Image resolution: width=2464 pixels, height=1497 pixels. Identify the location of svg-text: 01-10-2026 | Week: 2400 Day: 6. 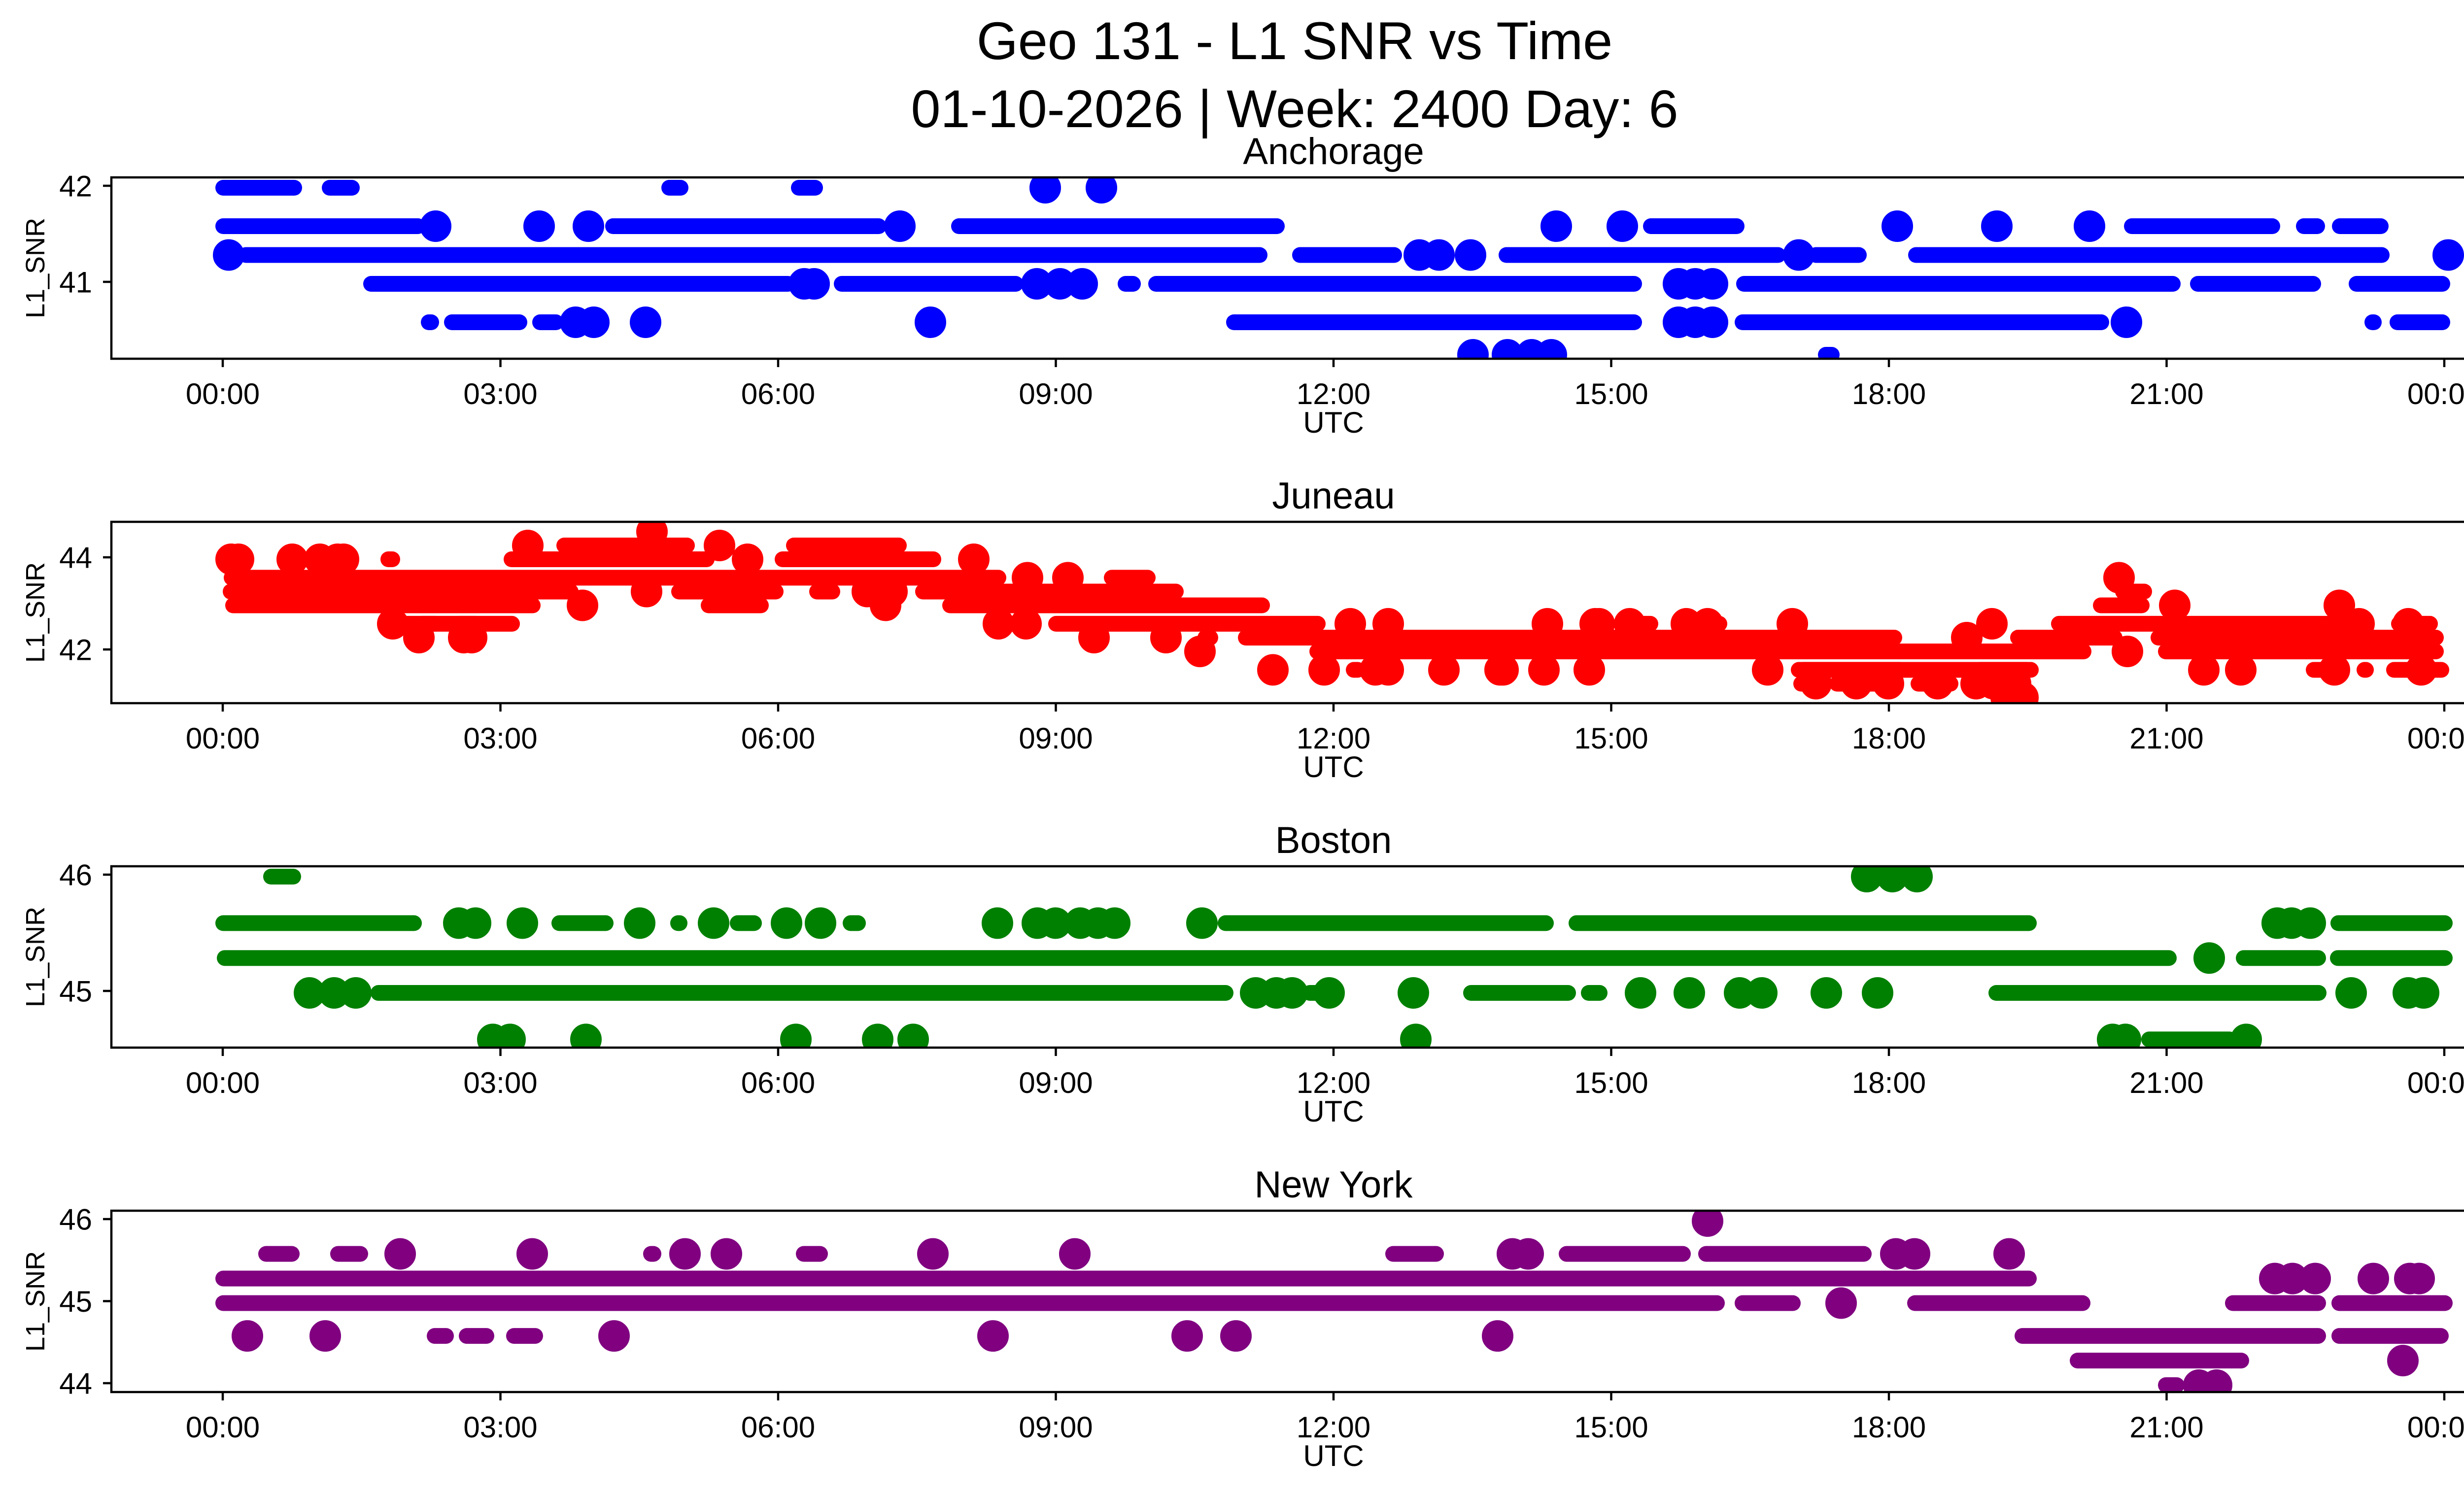
(1294, 108).